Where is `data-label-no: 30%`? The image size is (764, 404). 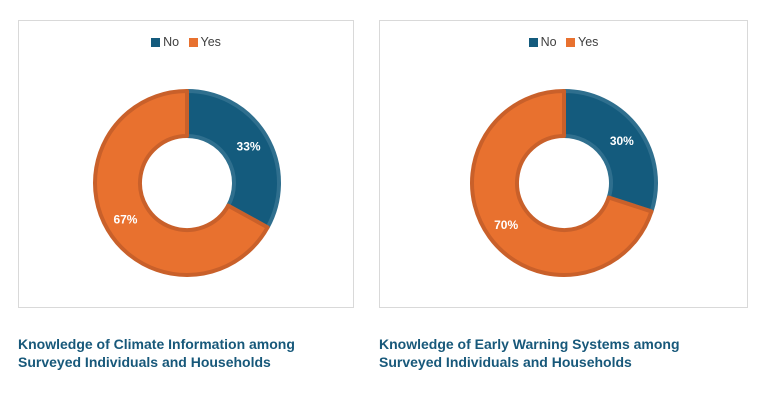 data-label-no: 30% is located at coordinates (622, 141).